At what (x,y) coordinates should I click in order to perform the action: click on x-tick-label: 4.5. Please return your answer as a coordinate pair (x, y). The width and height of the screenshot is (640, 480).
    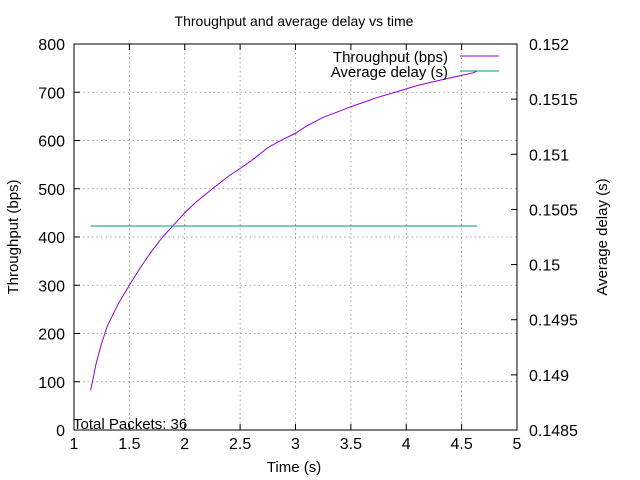
    Looking at the image, I should click on (462, 444).